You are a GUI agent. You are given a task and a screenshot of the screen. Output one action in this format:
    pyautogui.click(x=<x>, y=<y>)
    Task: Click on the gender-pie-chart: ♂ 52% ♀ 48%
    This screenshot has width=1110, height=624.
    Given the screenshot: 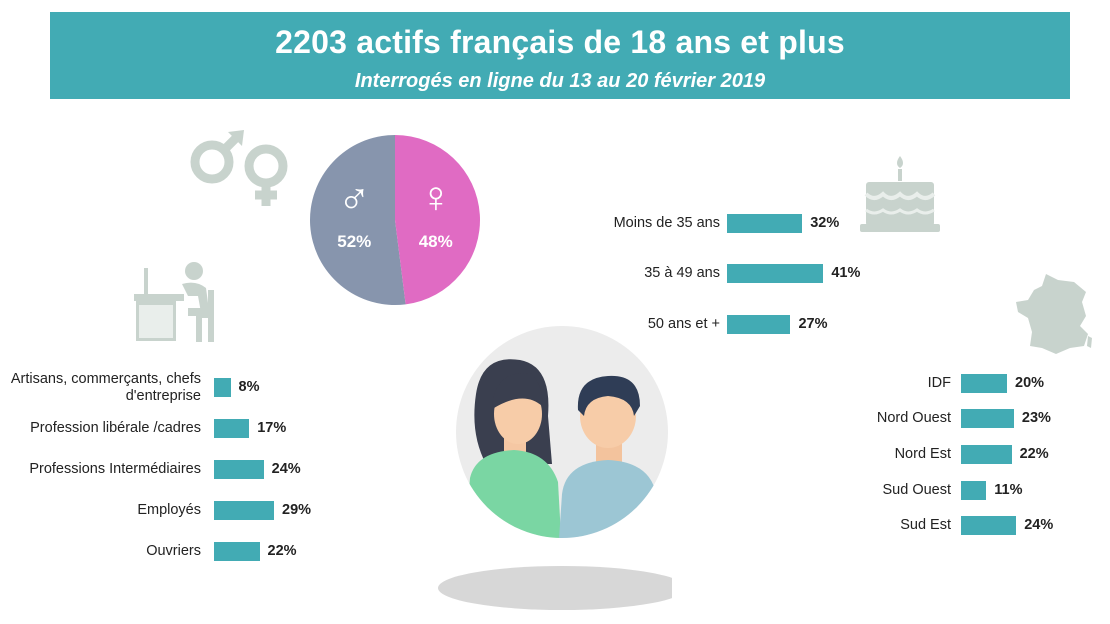 What is the action you would take?
    pyautogui.click(x=394, y=220)
    